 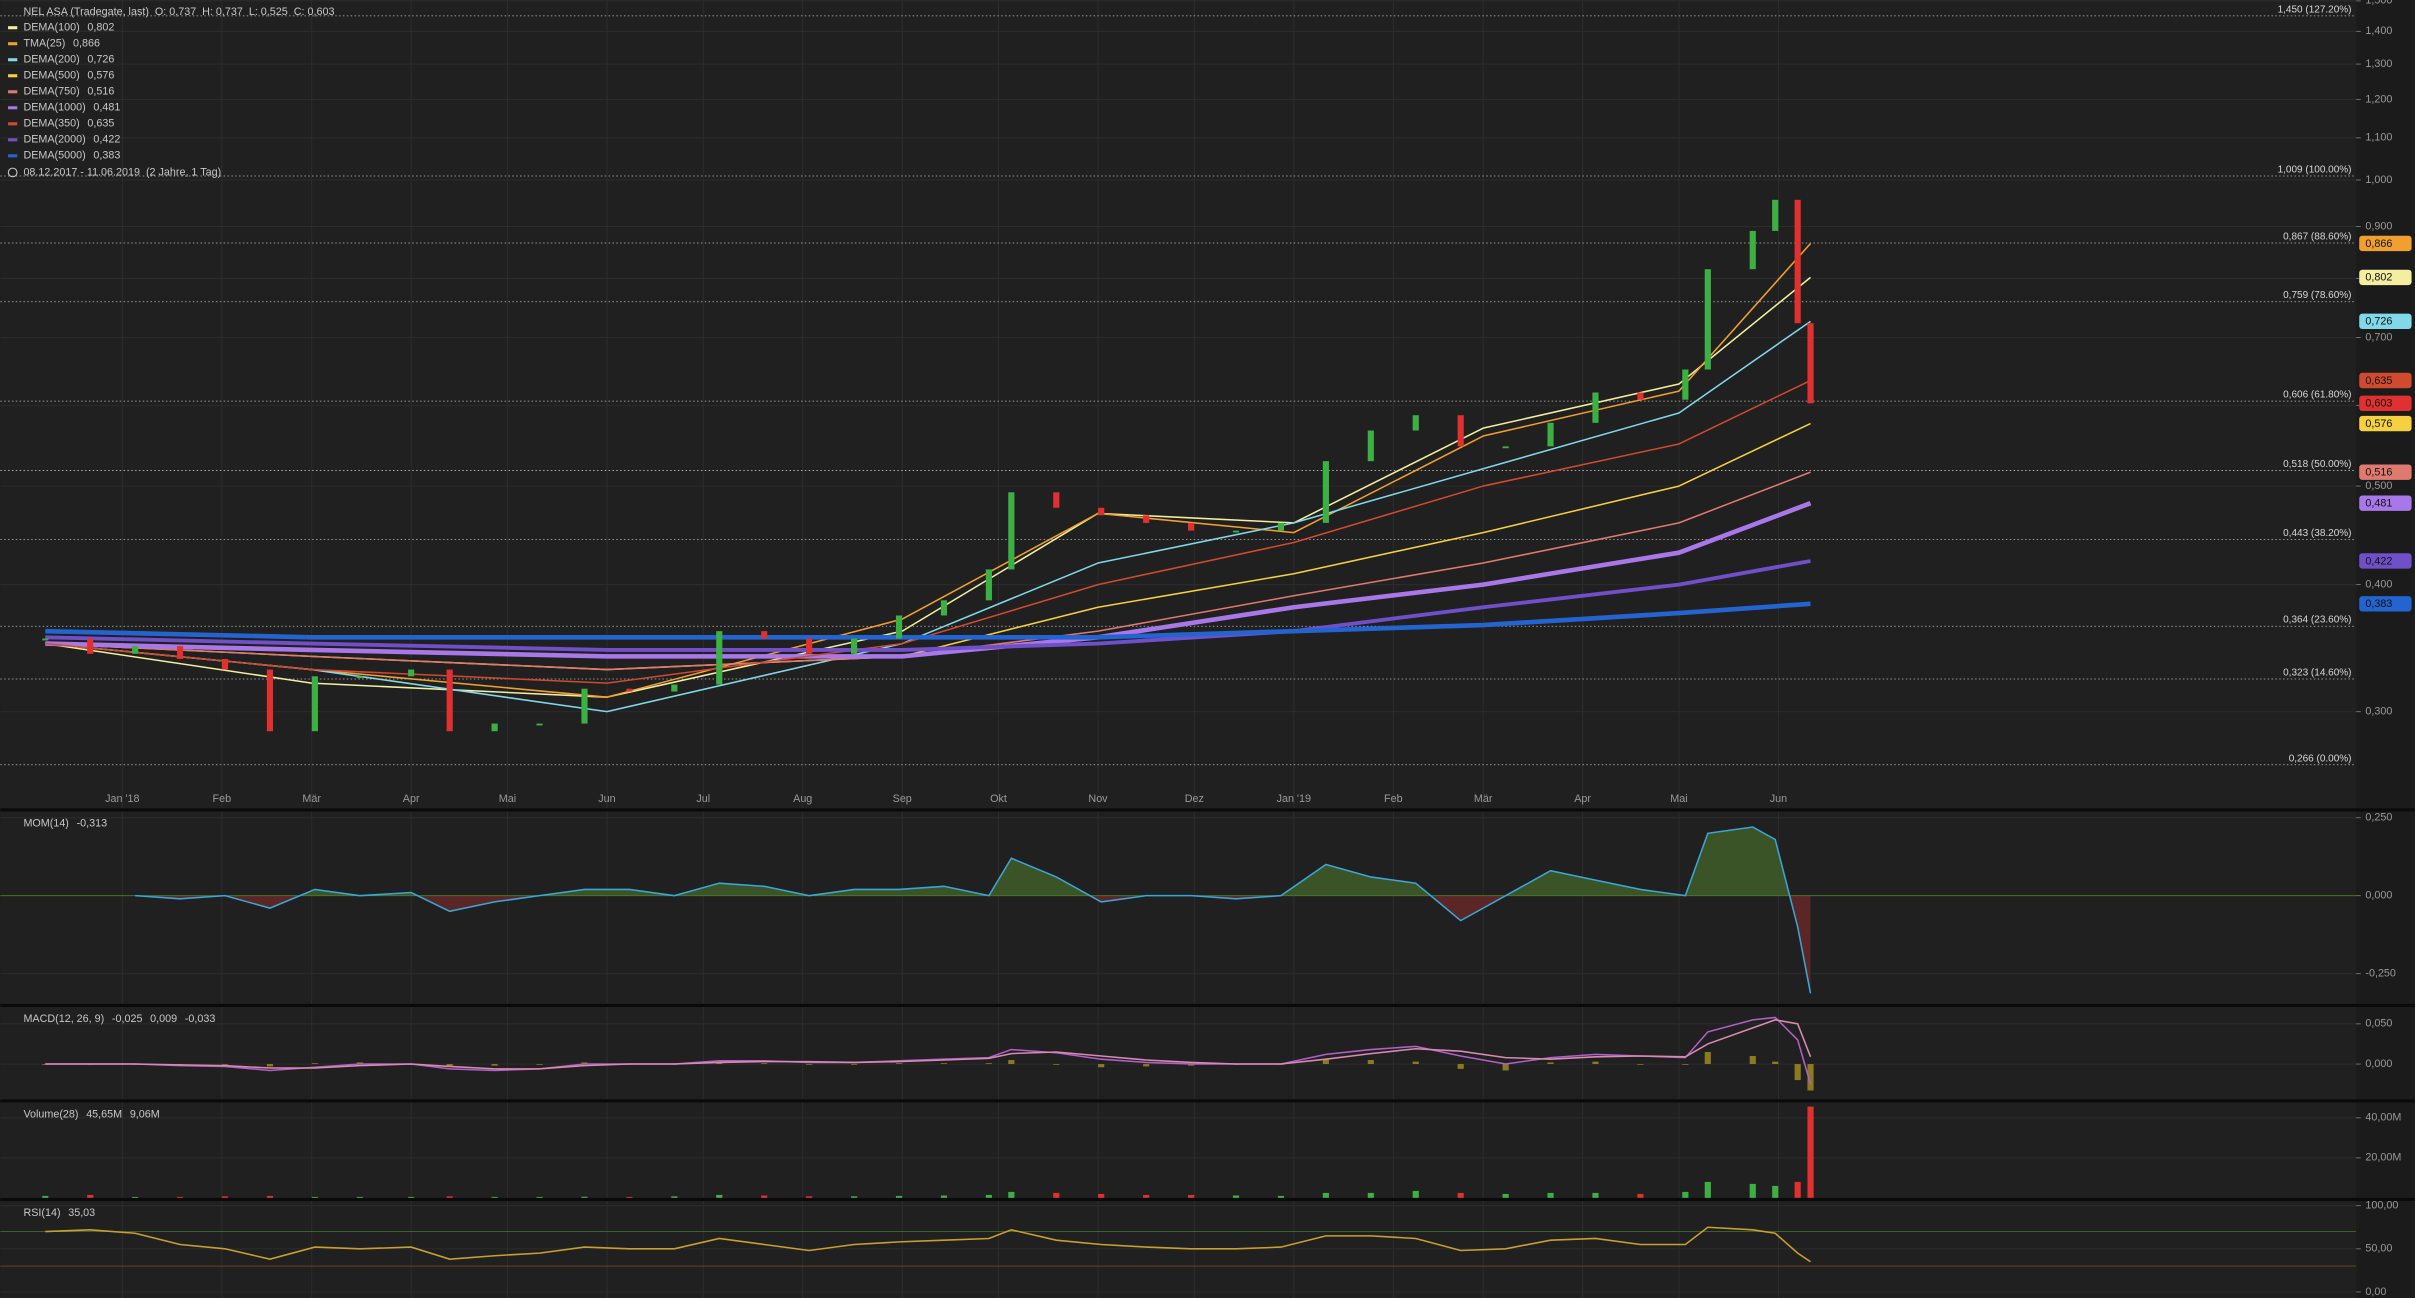 What do you see at coordinates (100, 60) in the screenshot?
I see `legend-value: 0,726` at bounding box center [100, 60].